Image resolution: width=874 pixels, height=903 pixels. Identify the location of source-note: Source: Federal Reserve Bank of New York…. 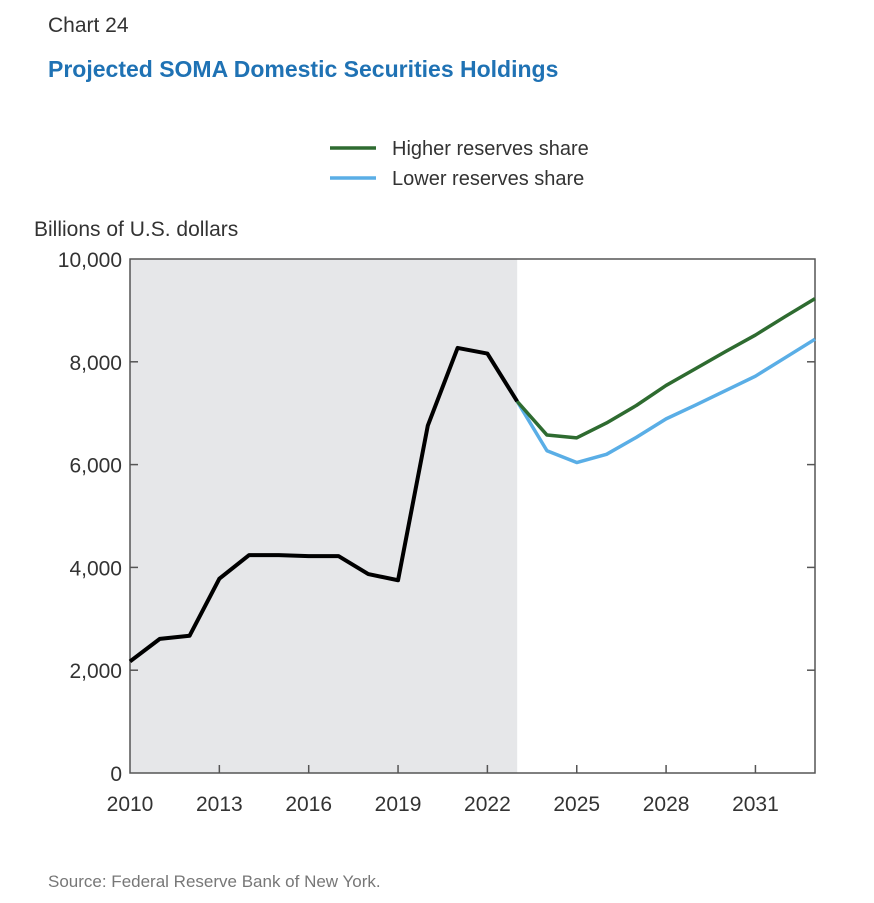
(214, 881).